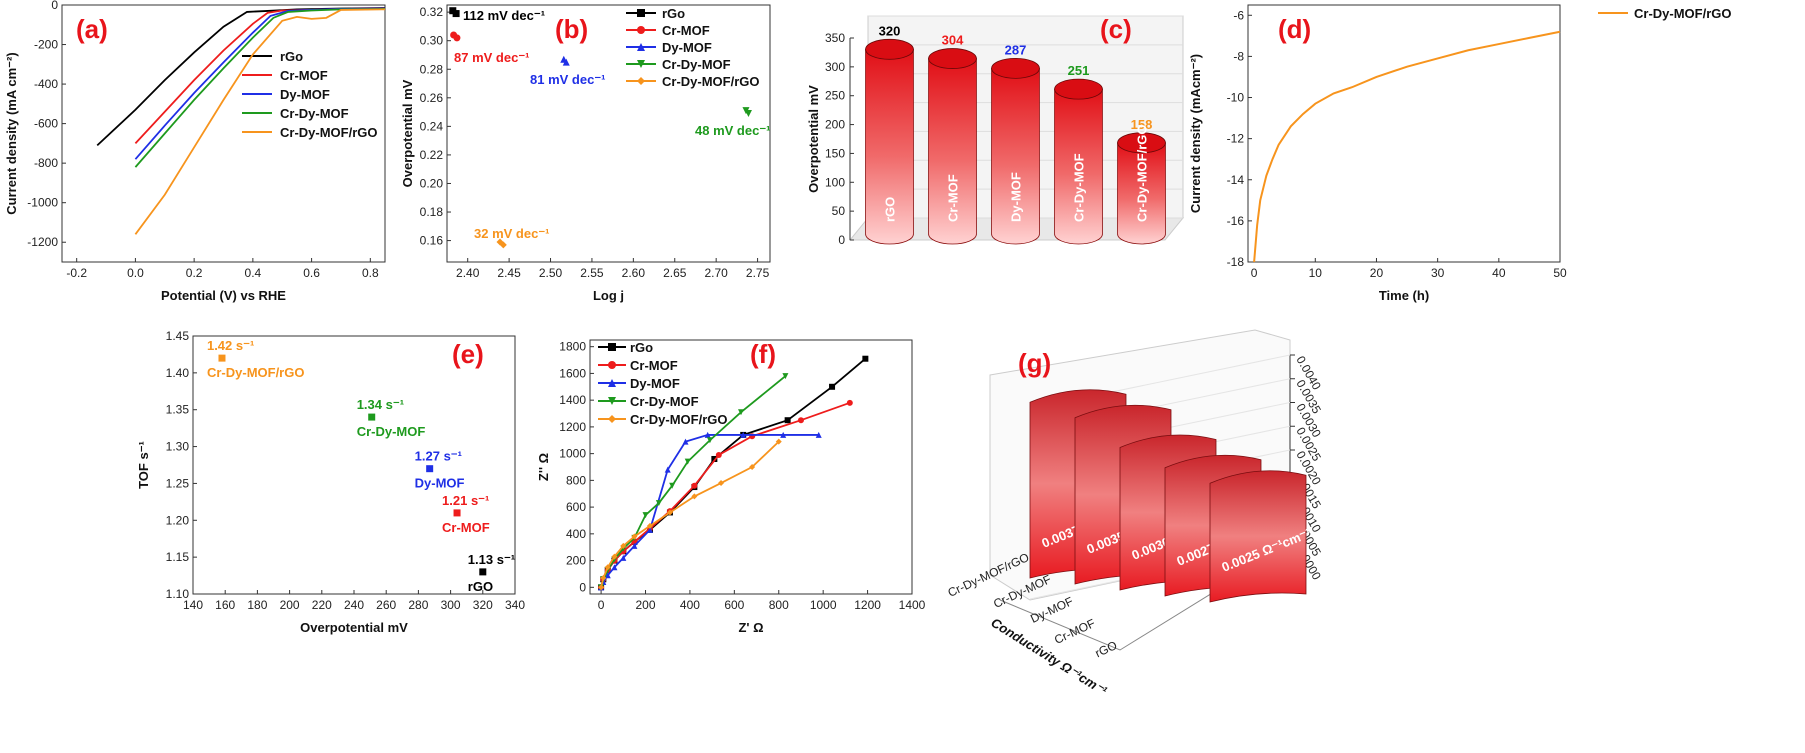 The image size is (1805, 753). Describe the element at coordinates (432, 212) in the screenshot. I see `y-tick-label: 0.18` at that location.